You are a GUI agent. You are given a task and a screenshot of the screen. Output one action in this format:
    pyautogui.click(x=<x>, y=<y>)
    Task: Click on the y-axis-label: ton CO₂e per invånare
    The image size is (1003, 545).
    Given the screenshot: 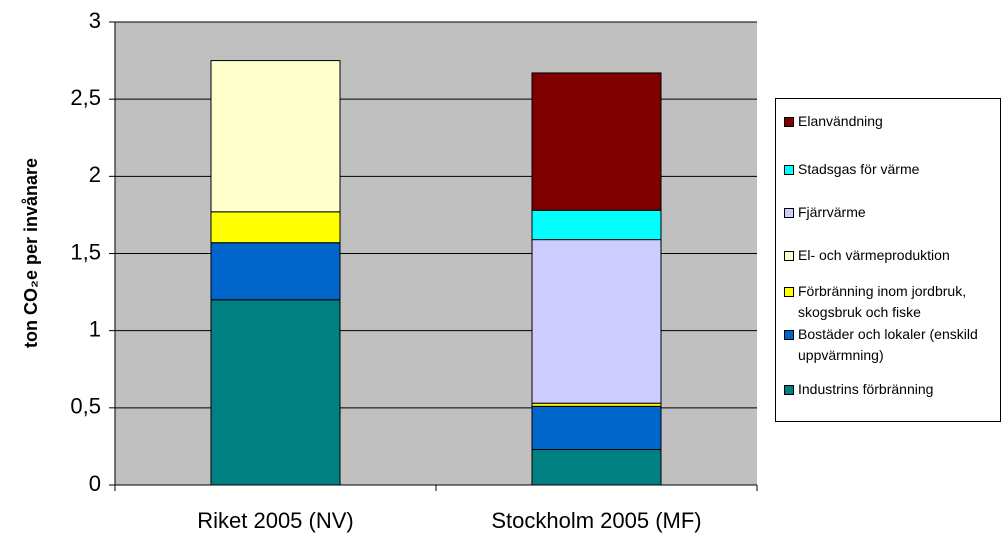 What is the action you would take?
    pyautogui.click(x=31, y=253)
    